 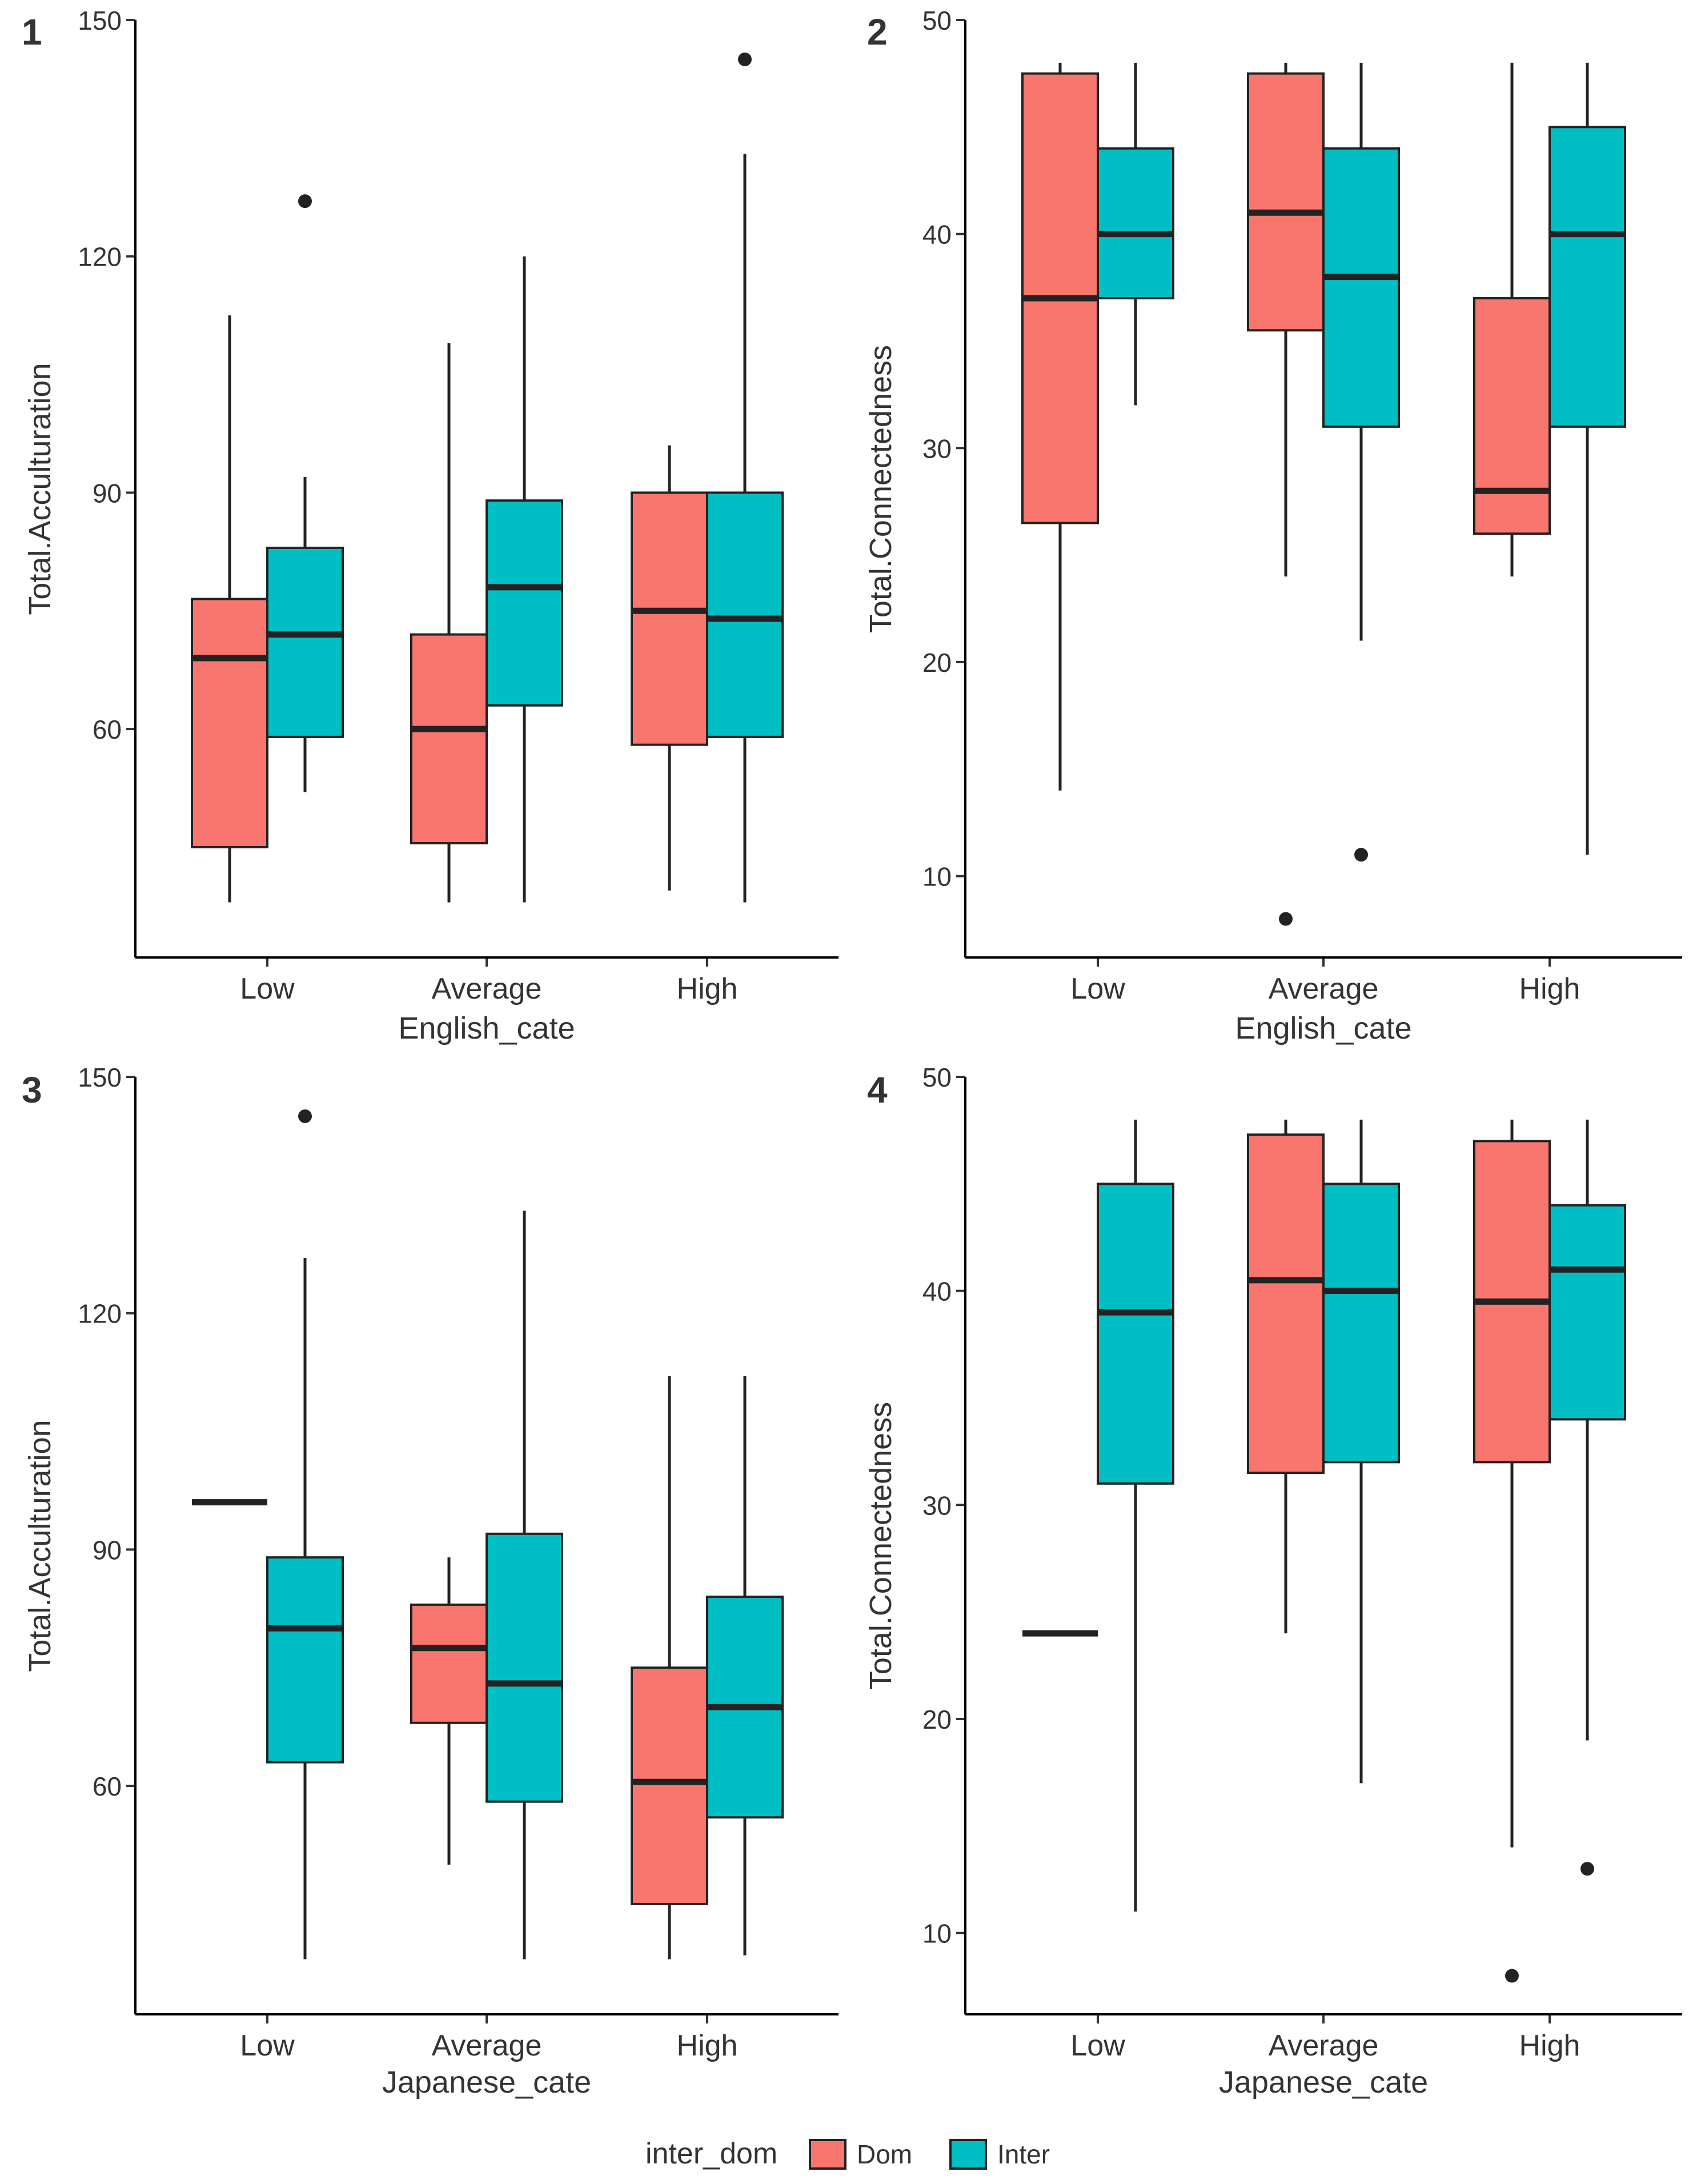 What do you see at coordinates (32, 1090) in the screenshot?
I see `panel-label: 3` at bounding box center [32, 1090].